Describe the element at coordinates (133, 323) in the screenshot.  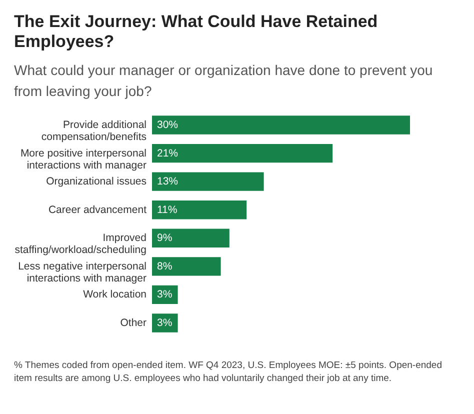
I see `y-tick-label: Other` at that location.